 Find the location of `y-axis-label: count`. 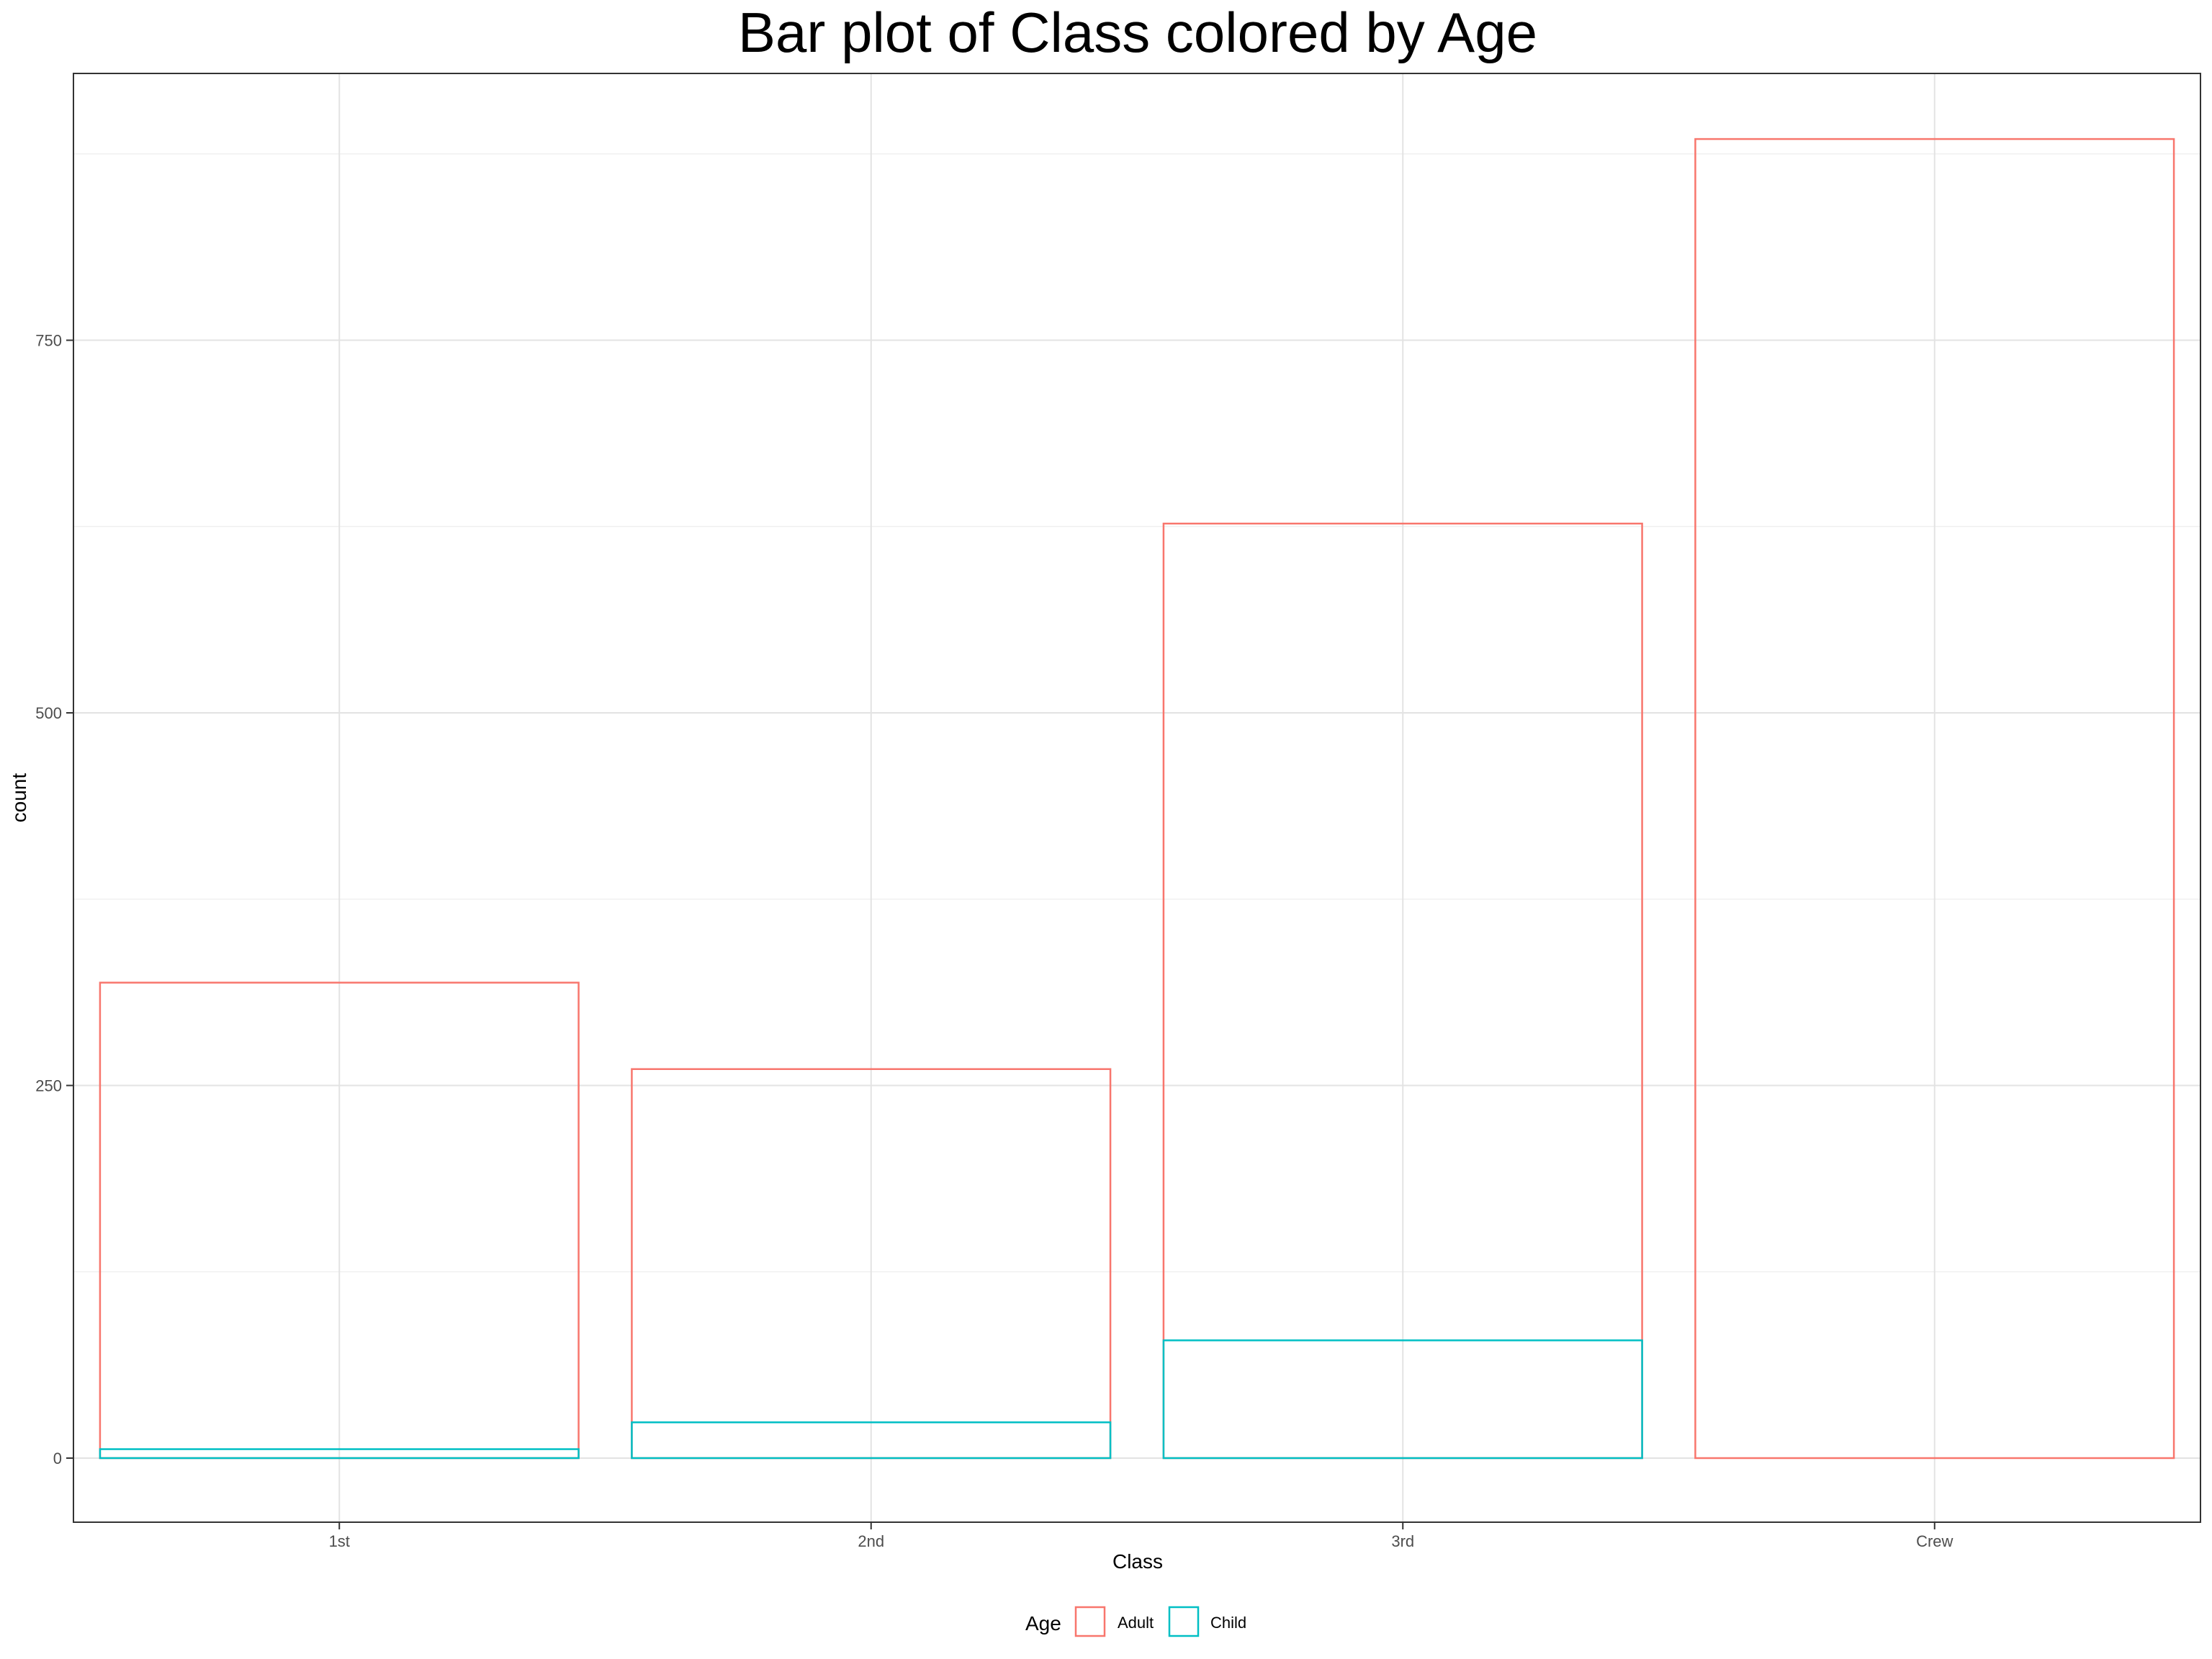

y-axis-label: count is located at coordinates (19, 798).